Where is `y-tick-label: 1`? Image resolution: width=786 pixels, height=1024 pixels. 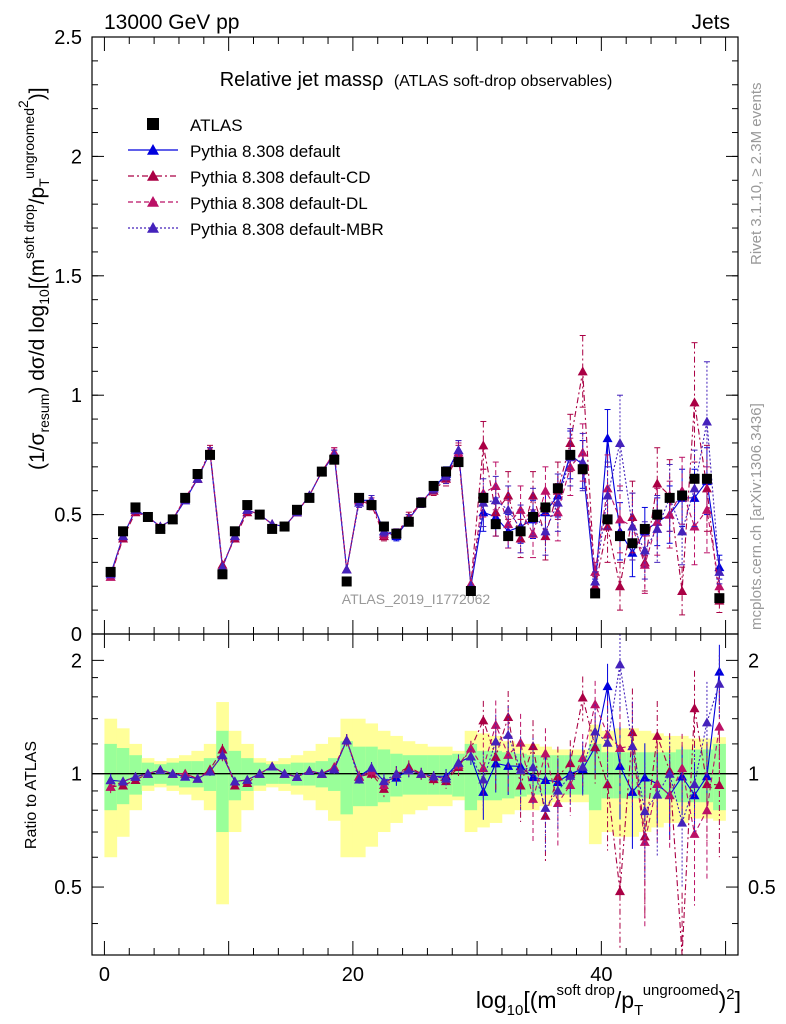 y-tick-label: 1 is located at coordinates (76, 396).